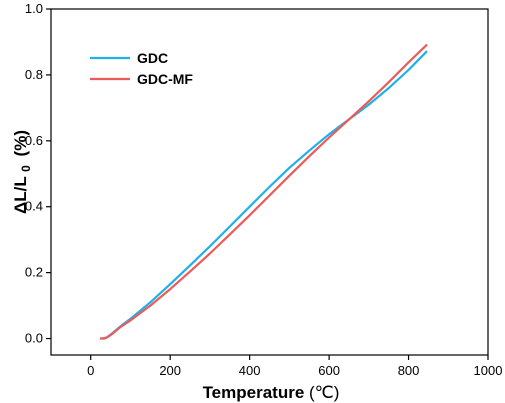  I want to click on y-tick-label: 0.2, so click(34, 272).